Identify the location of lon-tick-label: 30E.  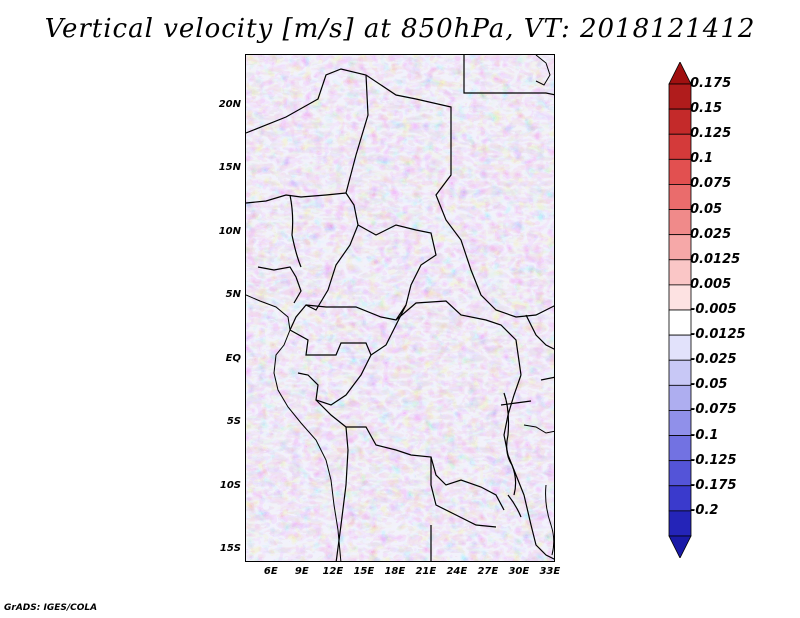
(519, 571).